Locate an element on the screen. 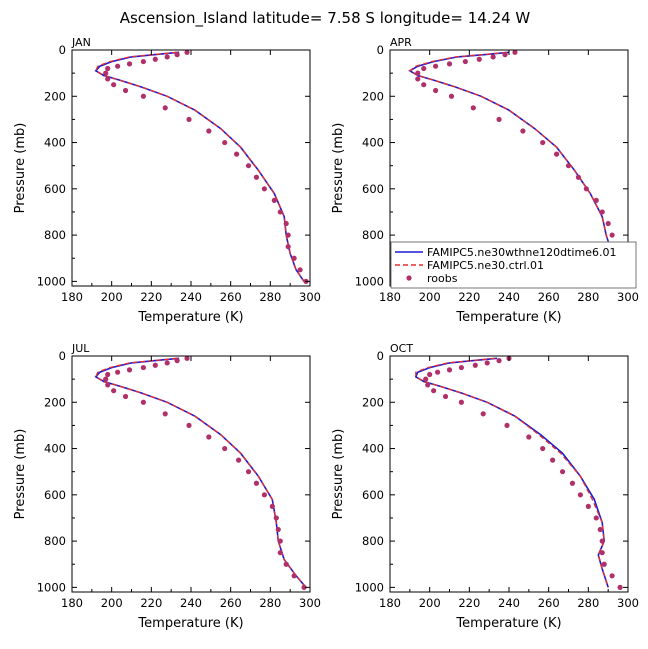 The width and height of the screenshot is (648, 649). legend-box is located at coordinates (513, 265).